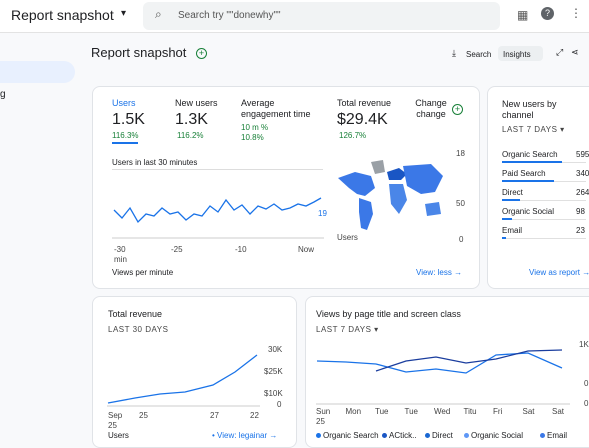  What do you see at coordinates (523, 15) in the screenshot?
I see `apps-icon: ▦` at bounding box center [523, 15].